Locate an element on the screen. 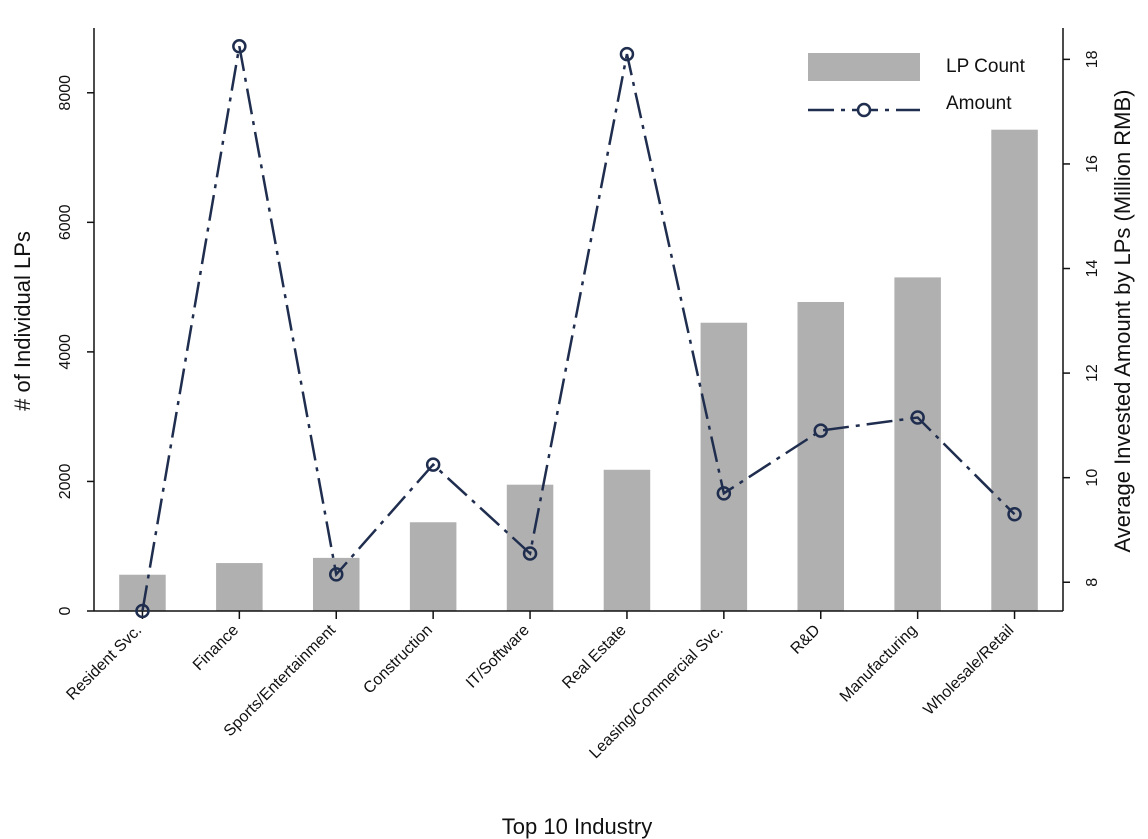 The width and height of the screenshot is (1148, 839). y-tick-label-right: 8 is located at coordinates (1092, 582).